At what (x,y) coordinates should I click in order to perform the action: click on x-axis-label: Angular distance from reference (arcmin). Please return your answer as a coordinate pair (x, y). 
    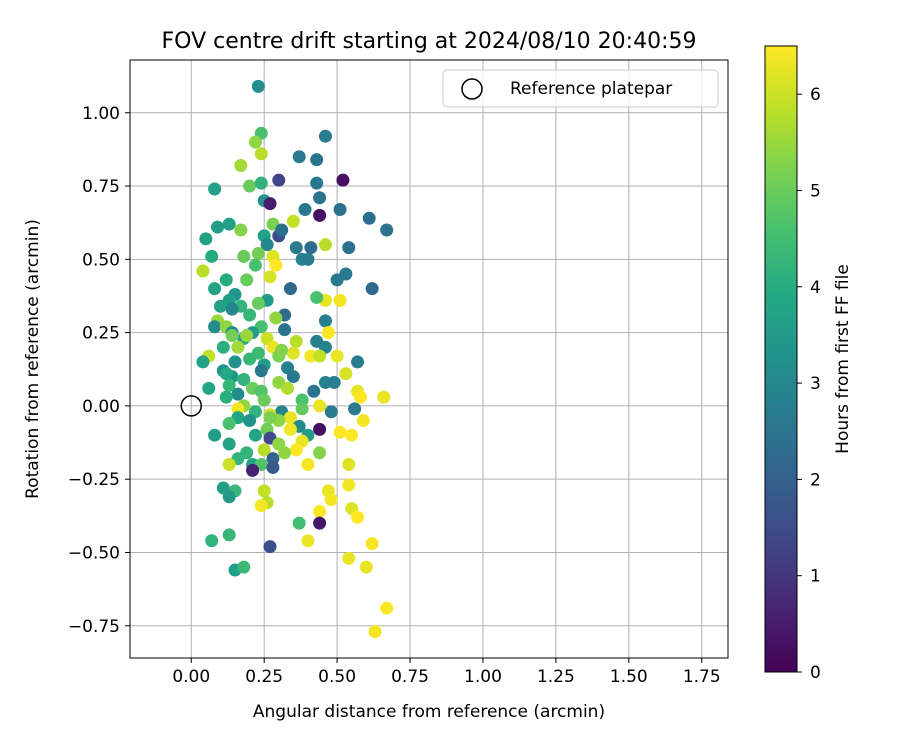
    Looking at the image, I should click on (429, 712).